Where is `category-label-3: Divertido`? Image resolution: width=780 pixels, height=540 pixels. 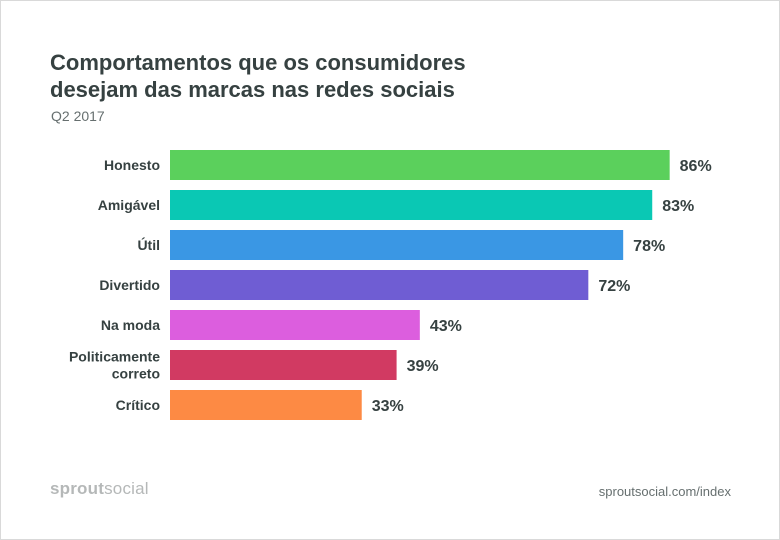 category-label-3: Divertido is located at coordinates (129, 285).